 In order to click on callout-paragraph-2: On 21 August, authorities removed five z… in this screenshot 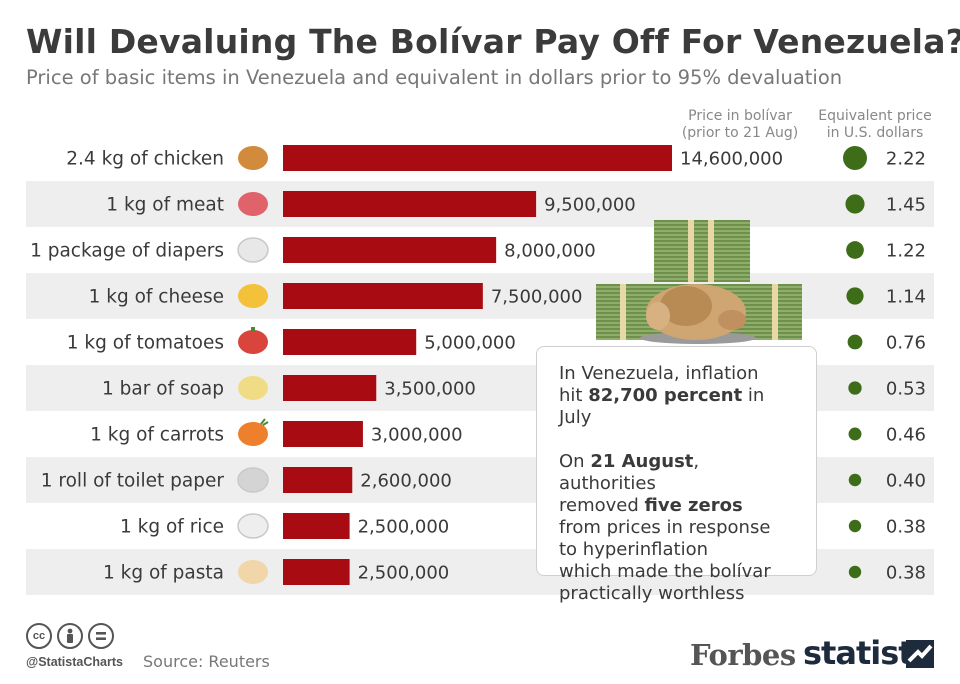, I will do `click(676, 528)`.